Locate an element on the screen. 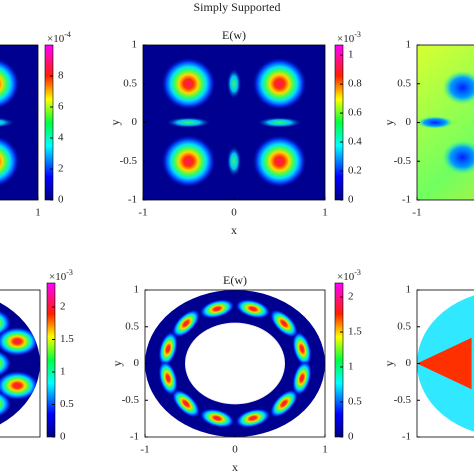 This screenshot has width=474, height=474. hole is located at coordinates (235, 363).